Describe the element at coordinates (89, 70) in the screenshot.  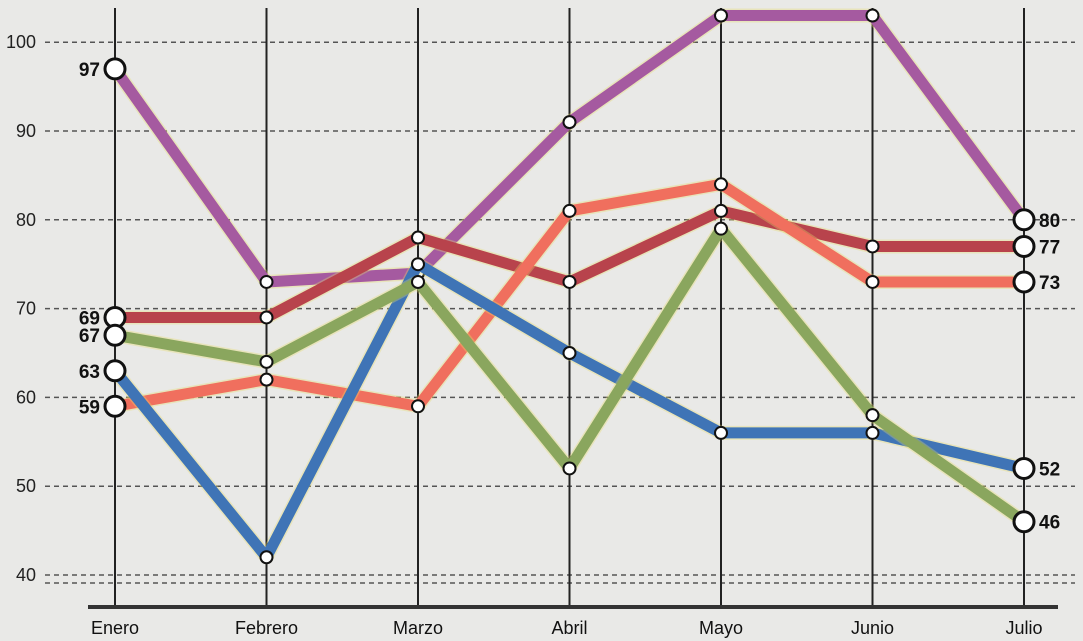
I see `start-value-label: 97` at that location.